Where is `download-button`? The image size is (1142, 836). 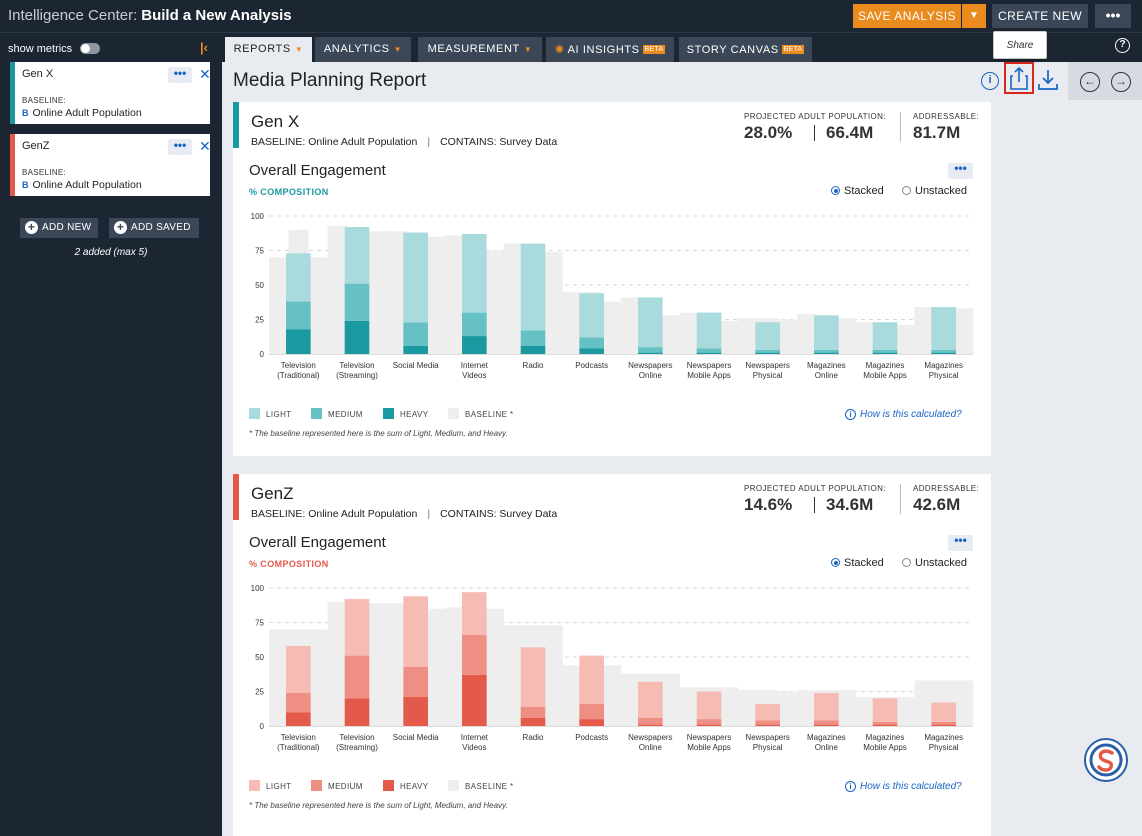 download-button is located at coordinates (1048, 82).